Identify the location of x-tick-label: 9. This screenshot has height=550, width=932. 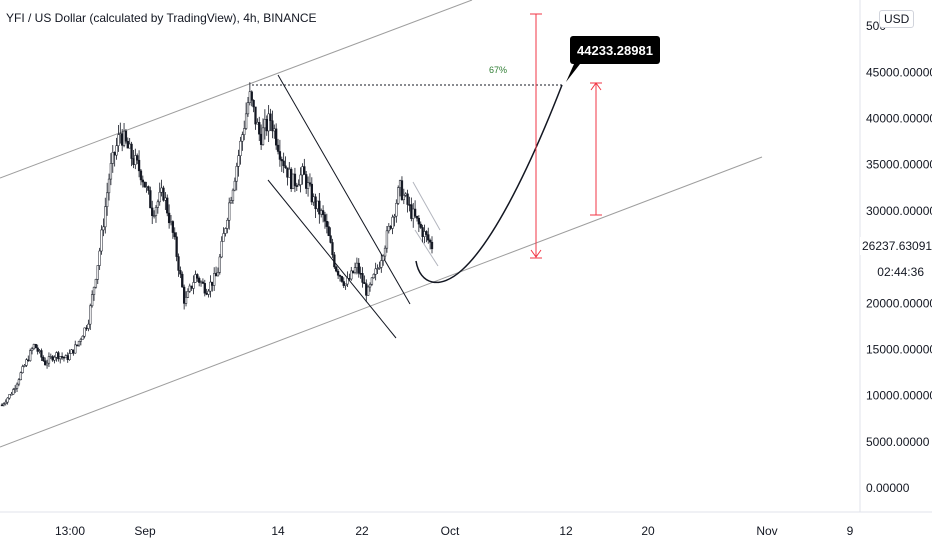
(850, 531).